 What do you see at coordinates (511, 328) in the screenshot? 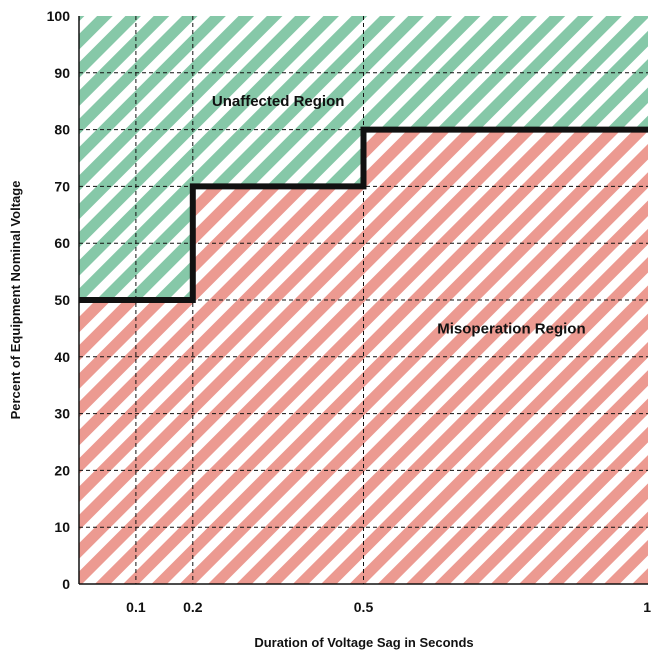
I see `region-label-misoperation: Misoperation Region` at bounding box center [511, 328].